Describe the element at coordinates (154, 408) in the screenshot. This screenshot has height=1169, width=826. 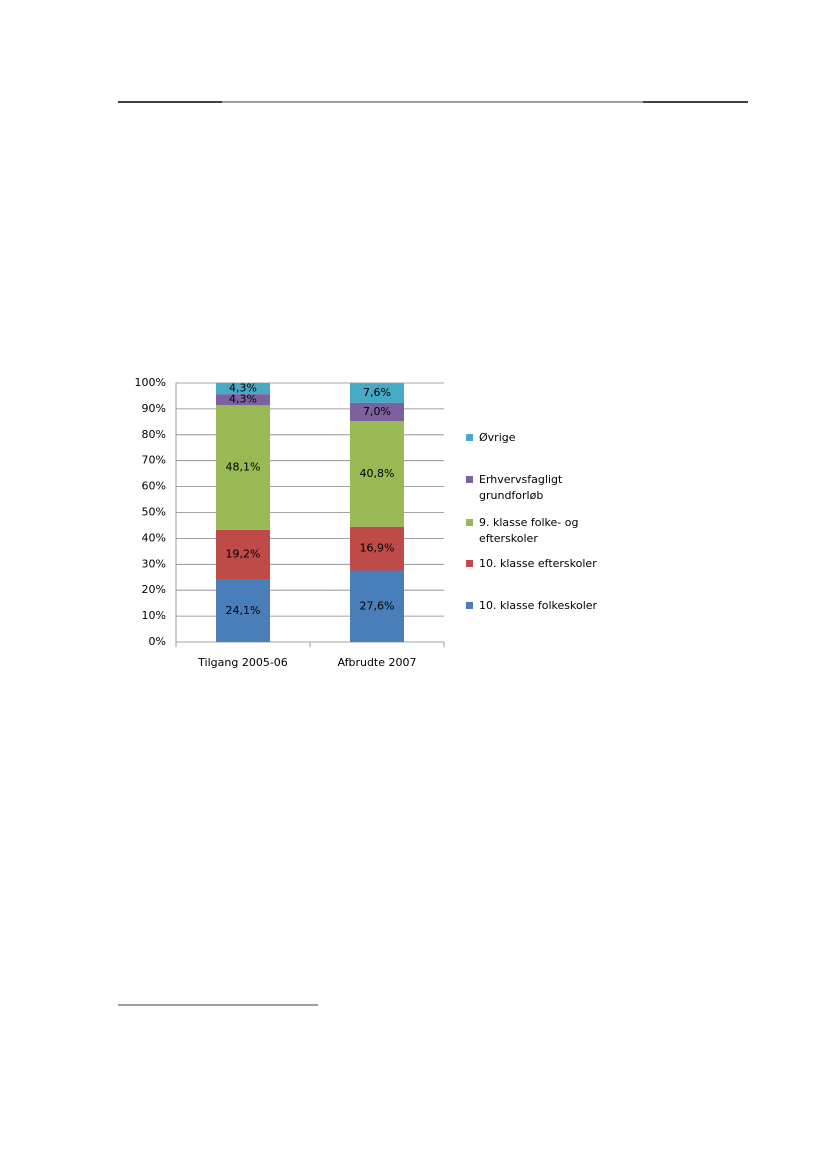
I see `y-tick-label: 90%` at that location.